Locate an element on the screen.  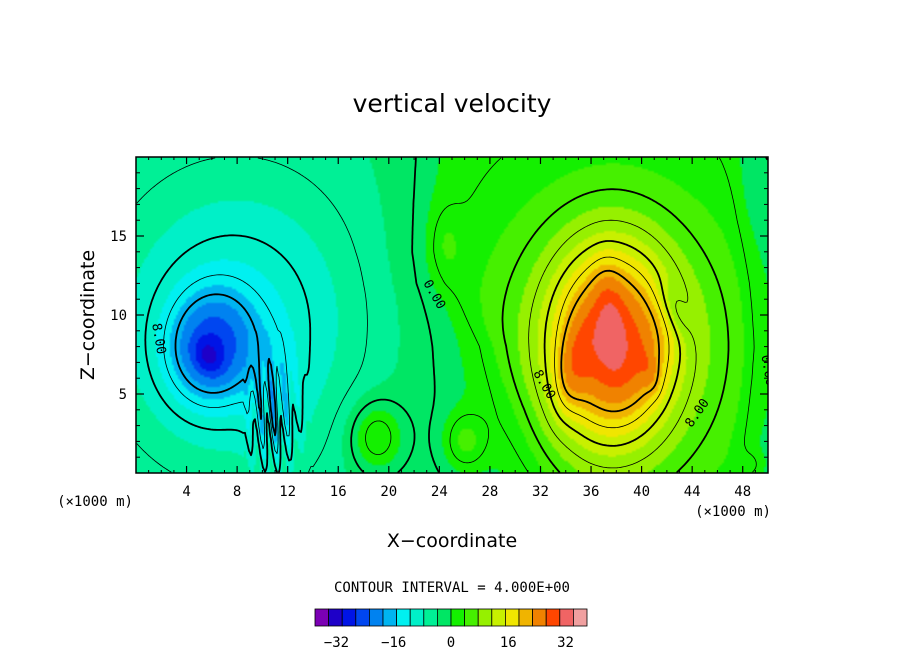
colorbar-tick-labels: −32 −16 0 16 32 is located at coordinates (449, 643).